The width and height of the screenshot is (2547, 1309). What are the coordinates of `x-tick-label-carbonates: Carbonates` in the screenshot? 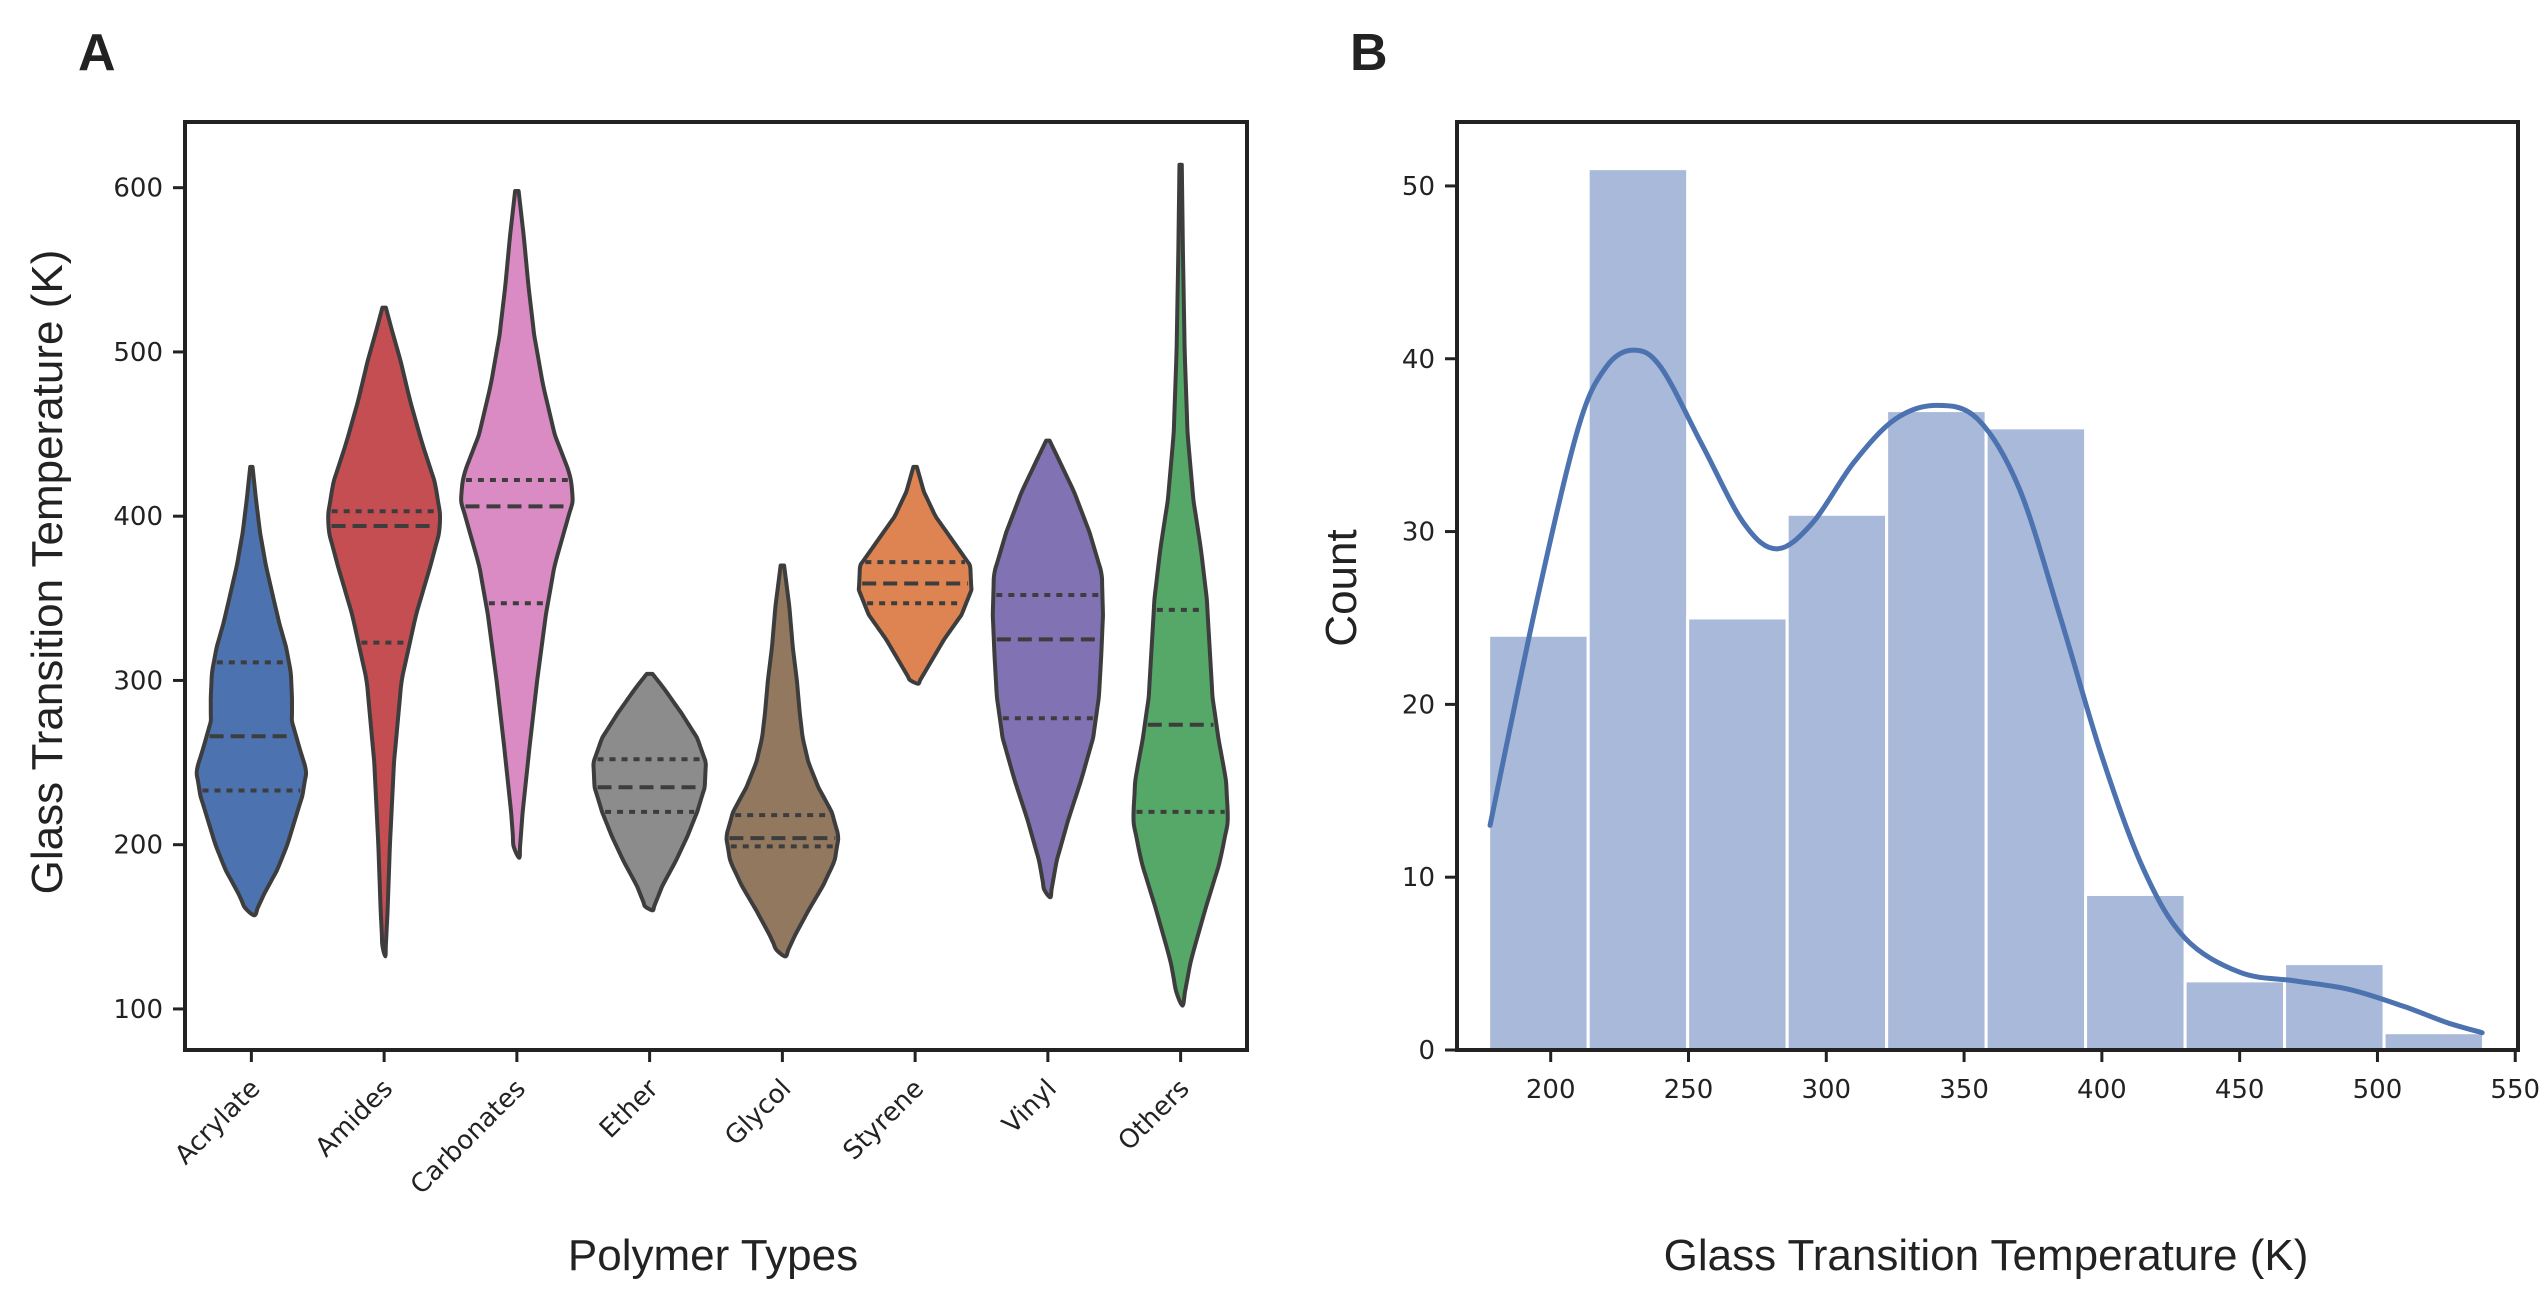 It's located at (468, 1137).